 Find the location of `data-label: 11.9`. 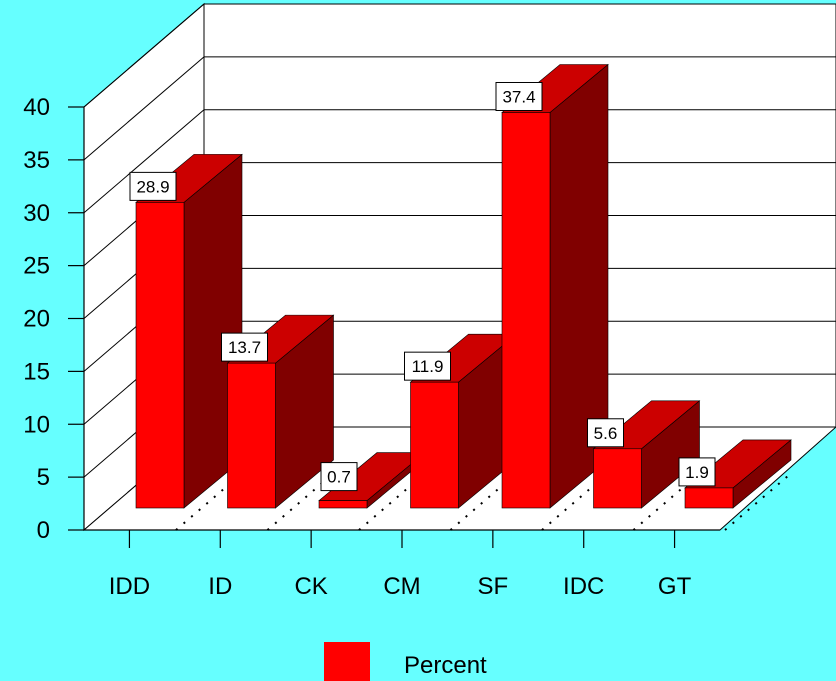

data-label: 11.9 is located at coordinates (428, 366).